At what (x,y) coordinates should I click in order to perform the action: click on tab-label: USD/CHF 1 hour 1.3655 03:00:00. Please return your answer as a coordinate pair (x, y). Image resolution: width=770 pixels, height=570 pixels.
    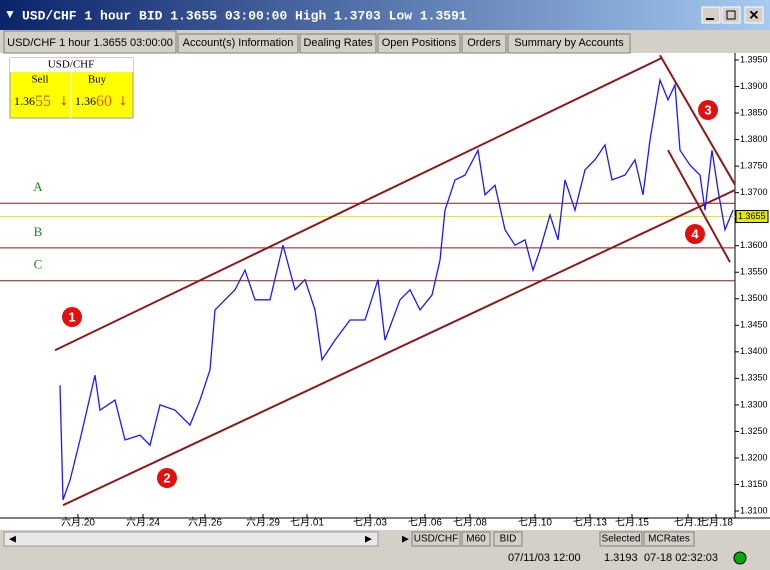
    Looking at the image, I should click on (90, 43).